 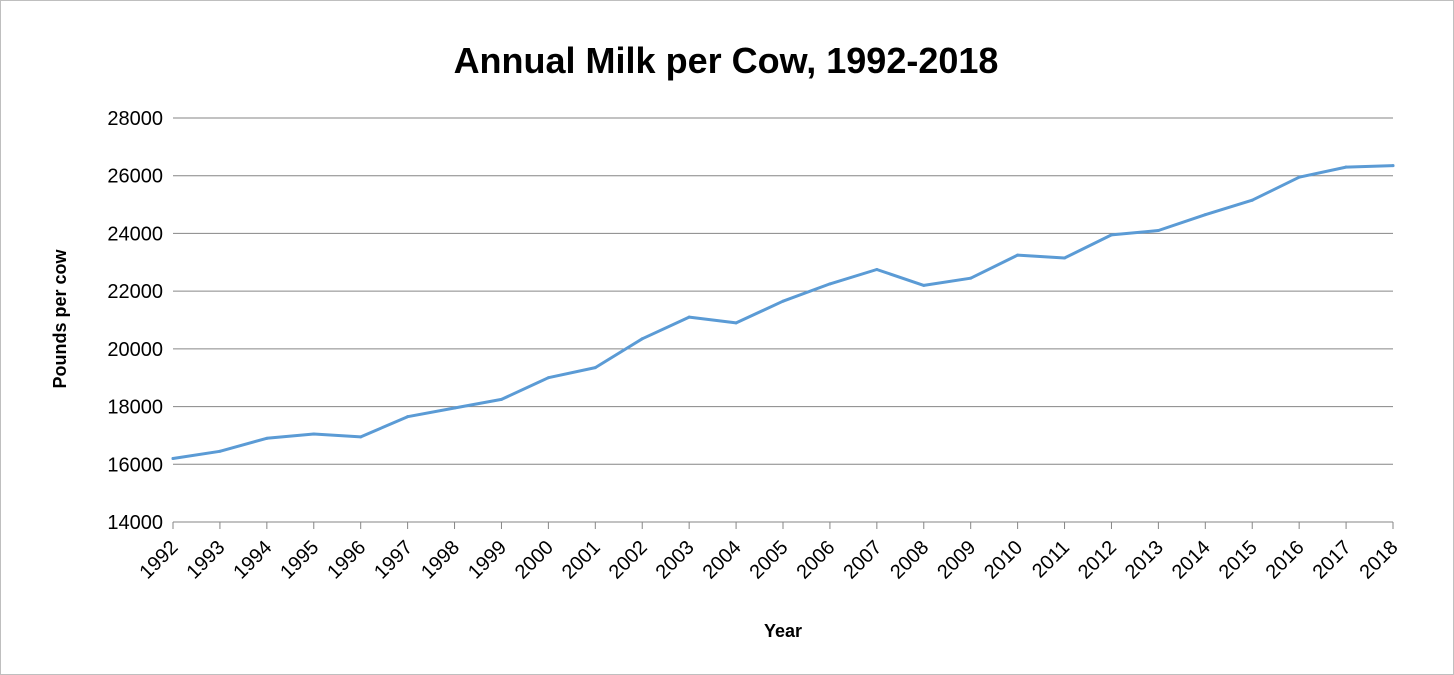 What do you see at coordinates (1332, 559) in the screenshot?
I see `x-tick-label: 2017` at bounding box center [1332, 559].